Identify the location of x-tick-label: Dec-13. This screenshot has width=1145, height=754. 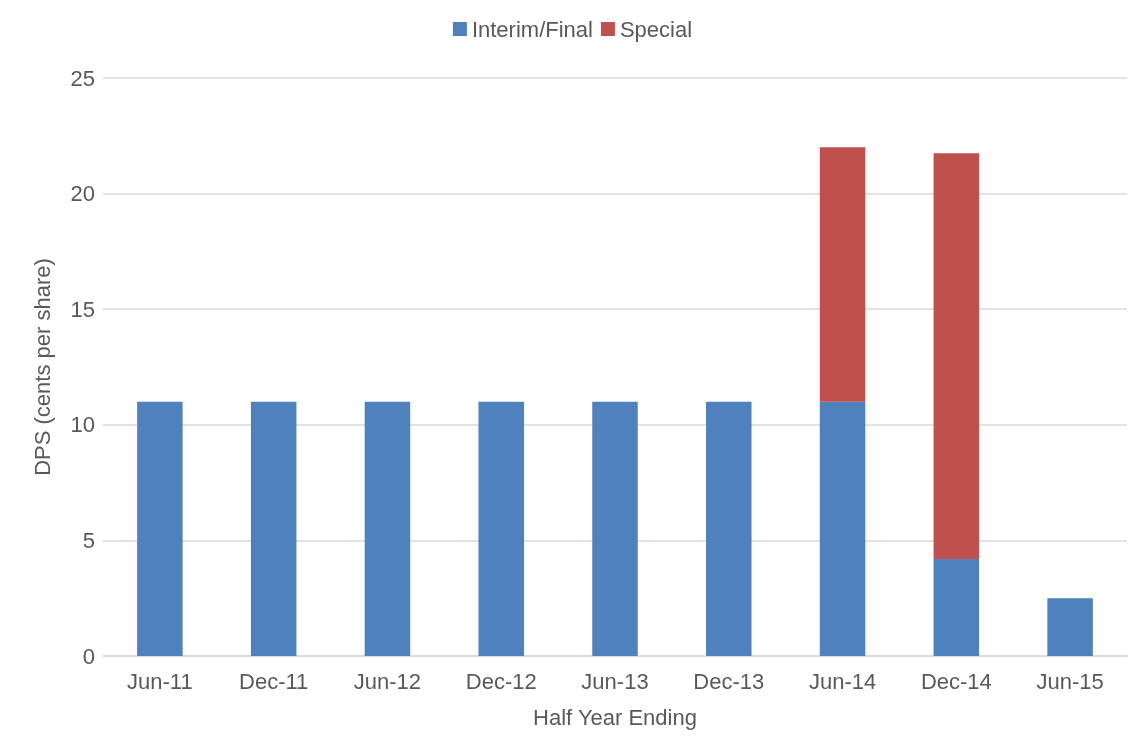
(729, 681).